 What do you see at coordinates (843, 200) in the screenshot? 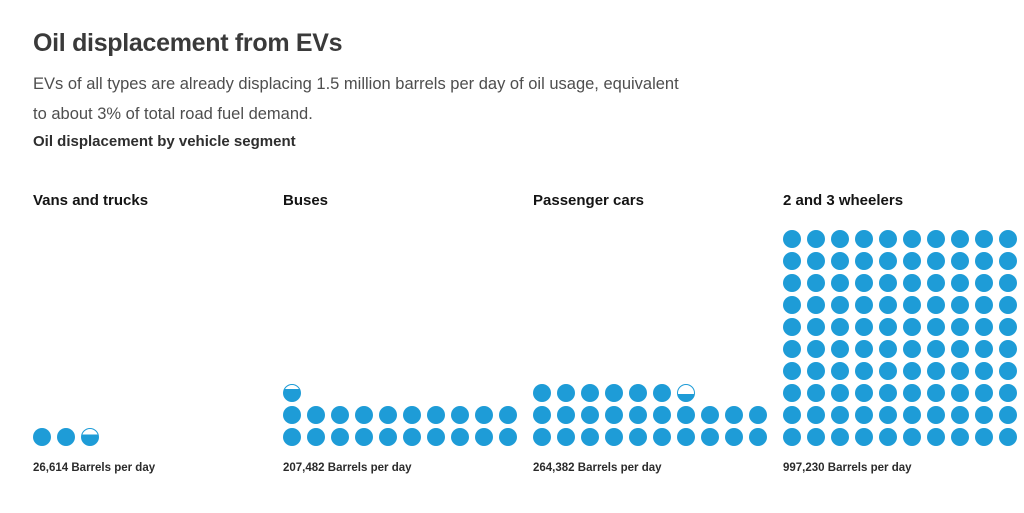
I see `segment-label-2-and-3-wheelers: 2 and 3 wheelers` at bounding box center [843, 200].